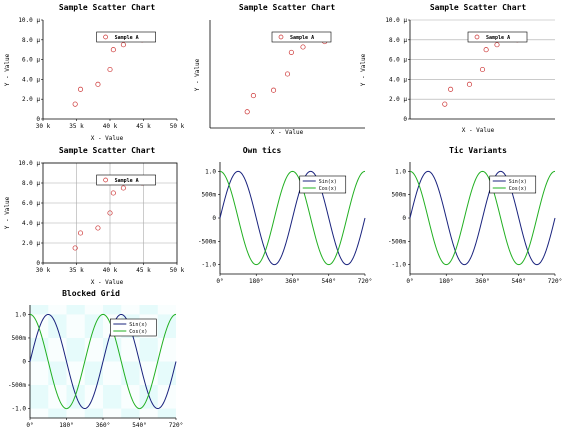 The image size is (573, 430). What do you see at coordinates (555, 281) in the screenshot?
I see `x-tick-label: 720°` at bounding box center [555, 281].